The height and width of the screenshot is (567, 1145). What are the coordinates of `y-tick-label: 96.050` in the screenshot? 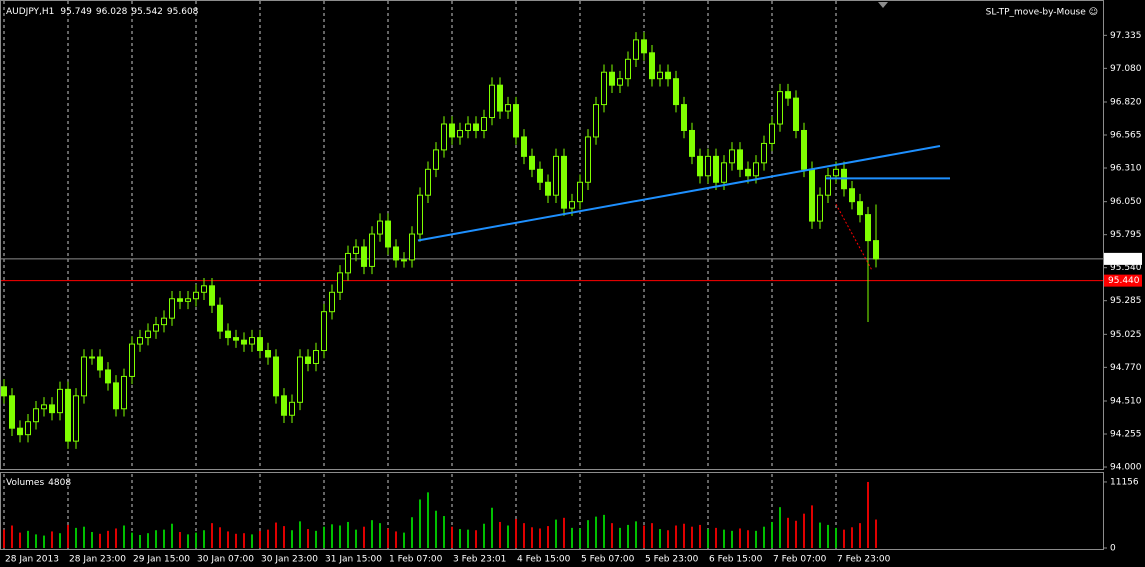 It's located at (1126, 202).